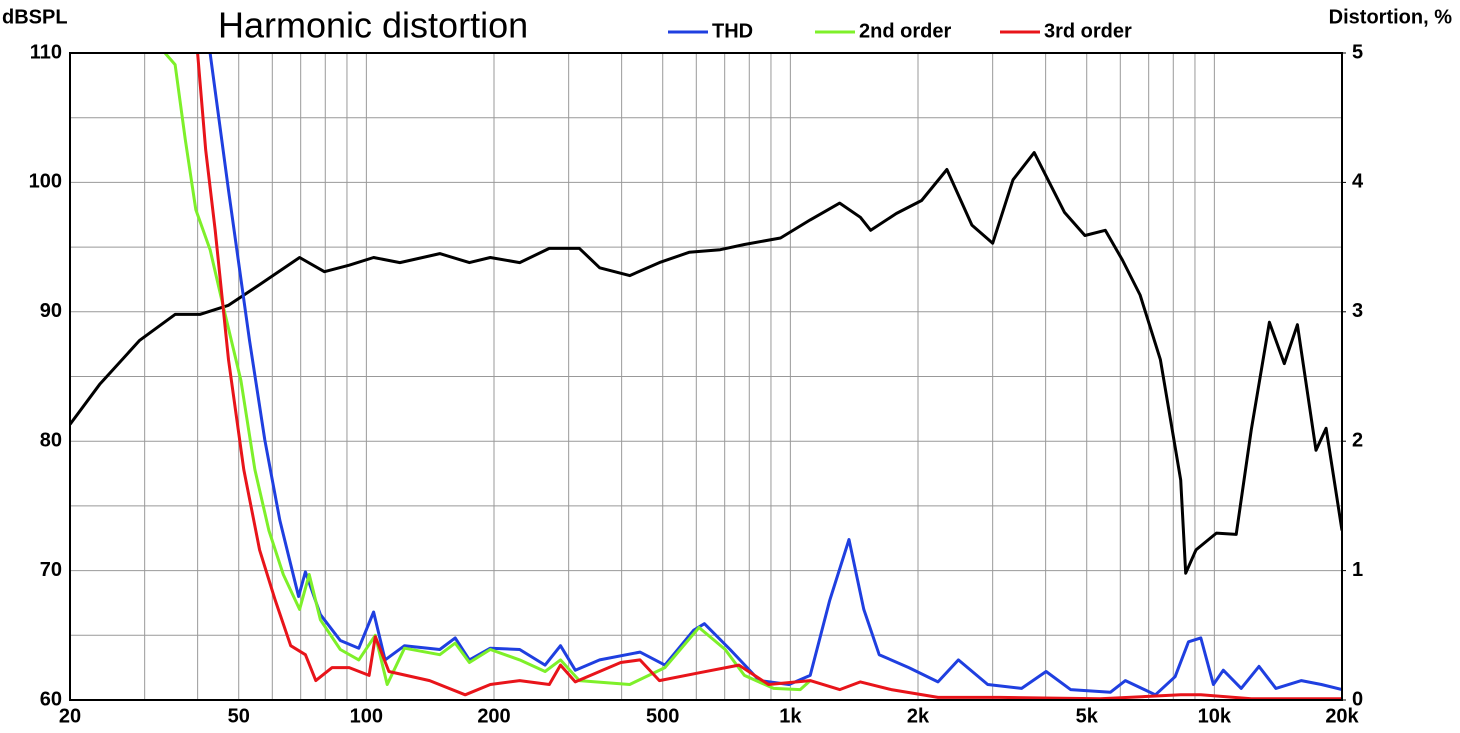  Describe the element at coordinates (46, 52) in the screenshot. I see `y-tick-label: 110` at that location.